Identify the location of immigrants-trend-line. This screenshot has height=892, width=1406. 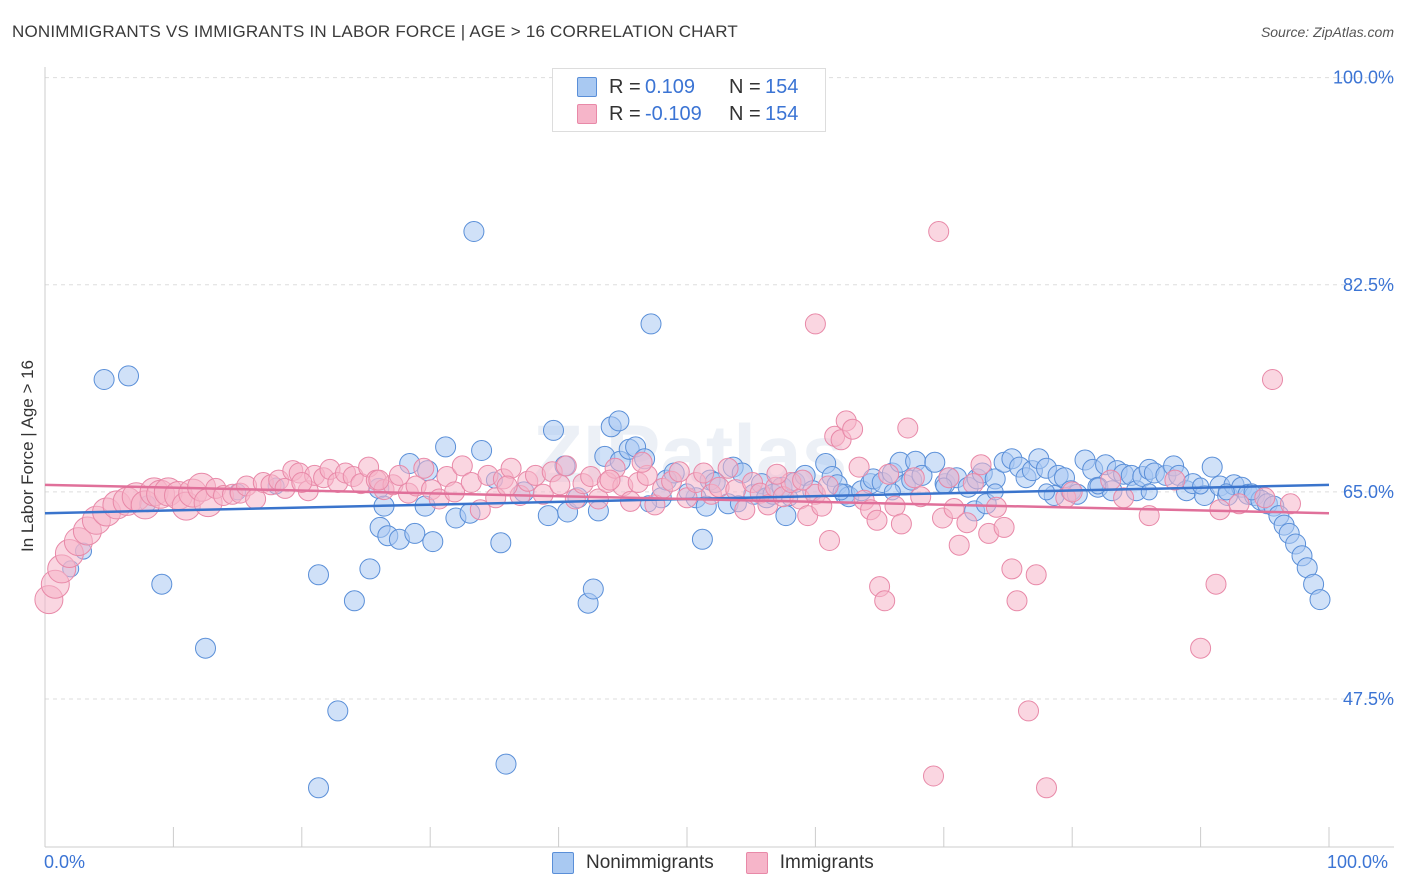
(687, 499).